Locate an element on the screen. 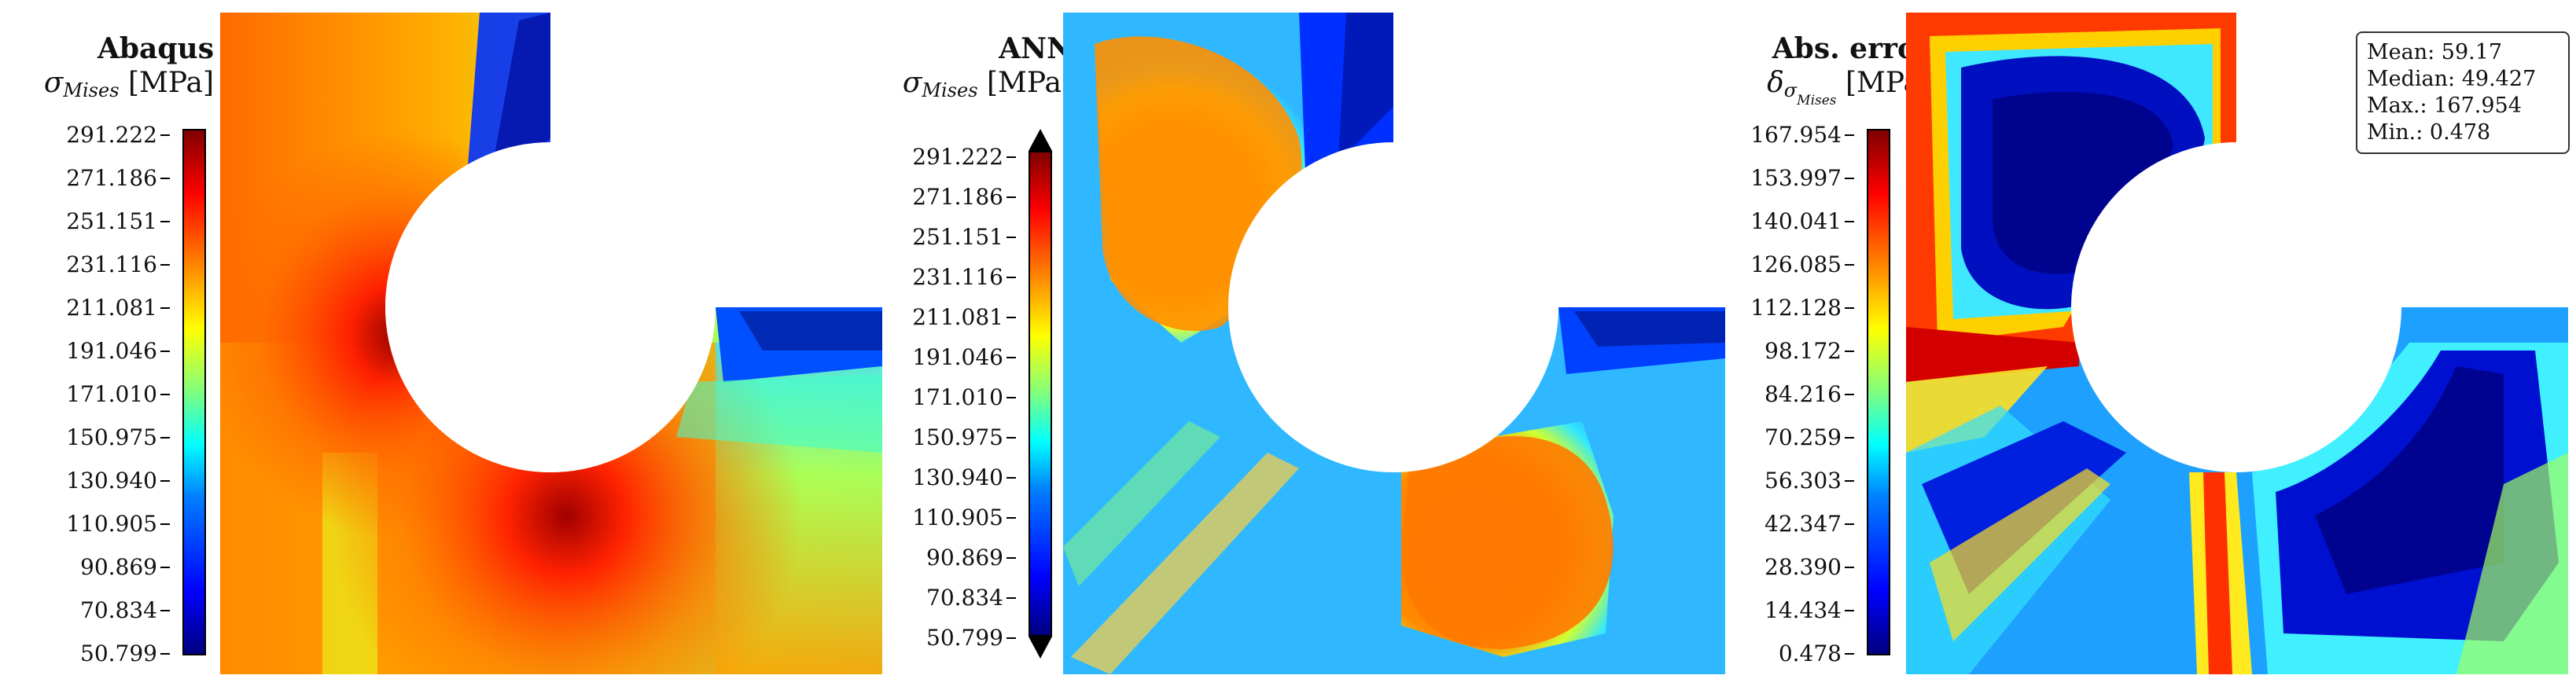  tick-label: 0.478 is located at coordinates (1773, 654).